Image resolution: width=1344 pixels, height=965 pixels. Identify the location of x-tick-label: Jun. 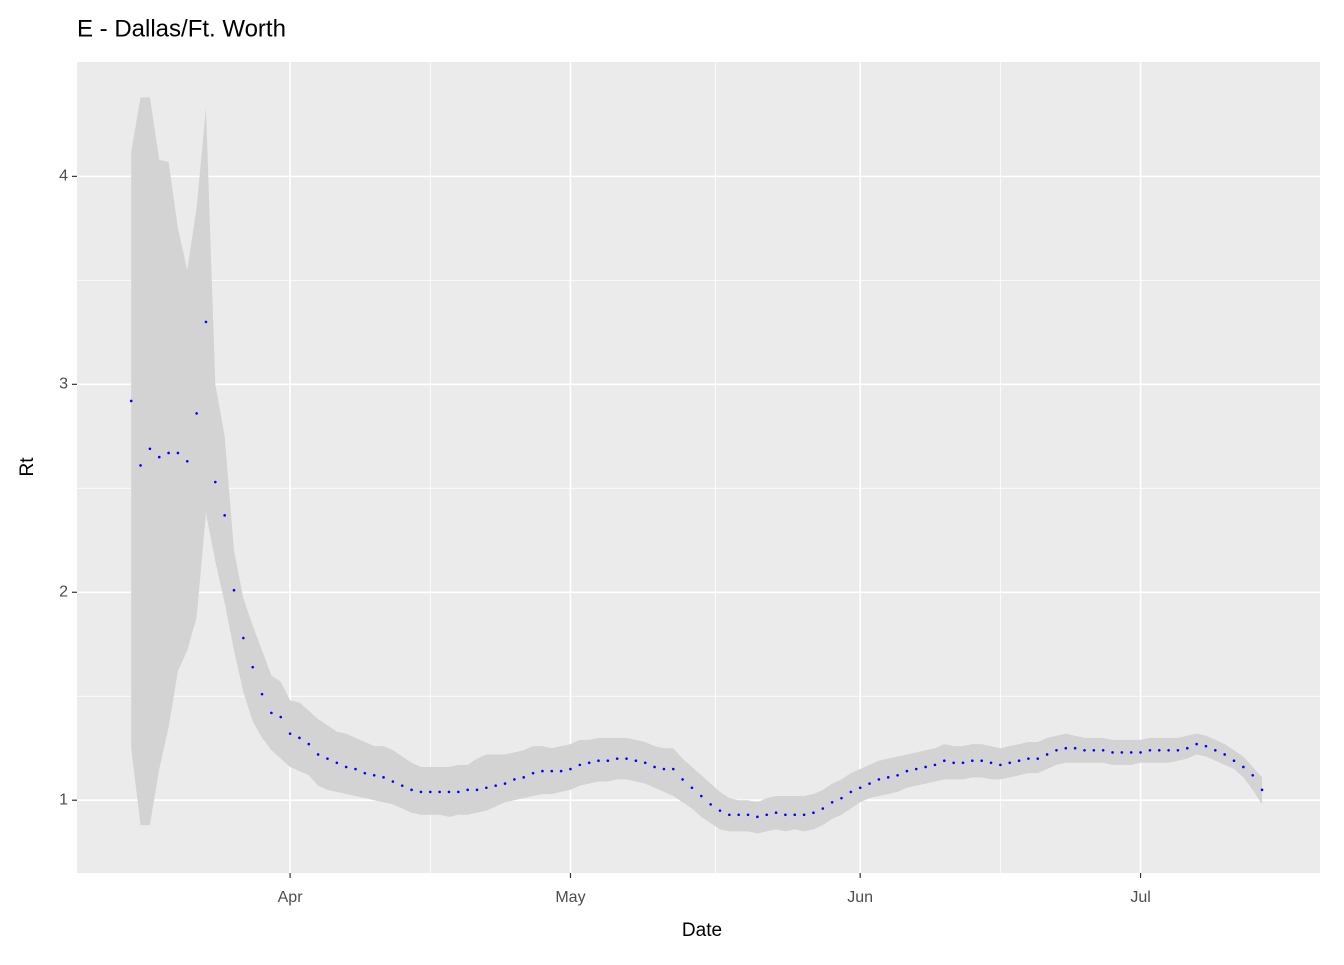
(860, 897).